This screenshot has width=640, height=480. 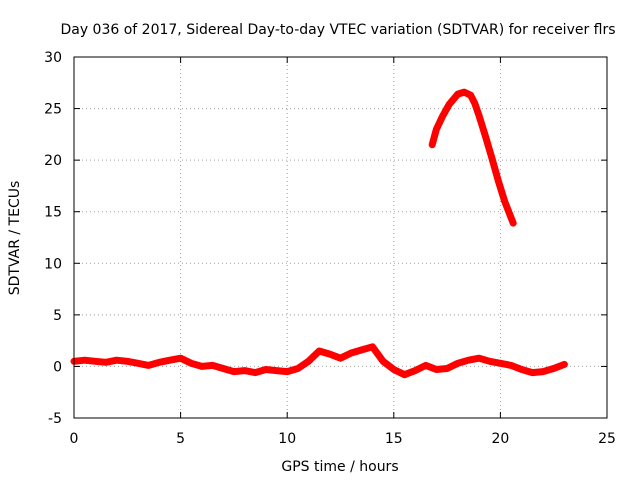 I want to click on x-tick-label: 10, so click(x=287, y=439).